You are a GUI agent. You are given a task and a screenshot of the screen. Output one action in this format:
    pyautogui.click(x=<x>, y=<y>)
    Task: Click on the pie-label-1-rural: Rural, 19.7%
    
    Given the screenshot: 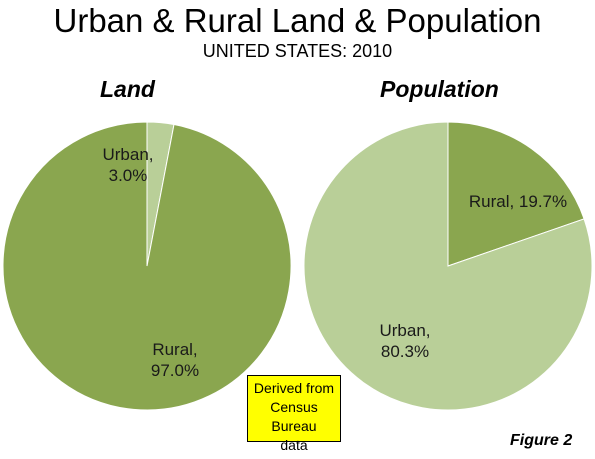 What is the action you would take?
    pyautogui.click(x=518, y=201)
    